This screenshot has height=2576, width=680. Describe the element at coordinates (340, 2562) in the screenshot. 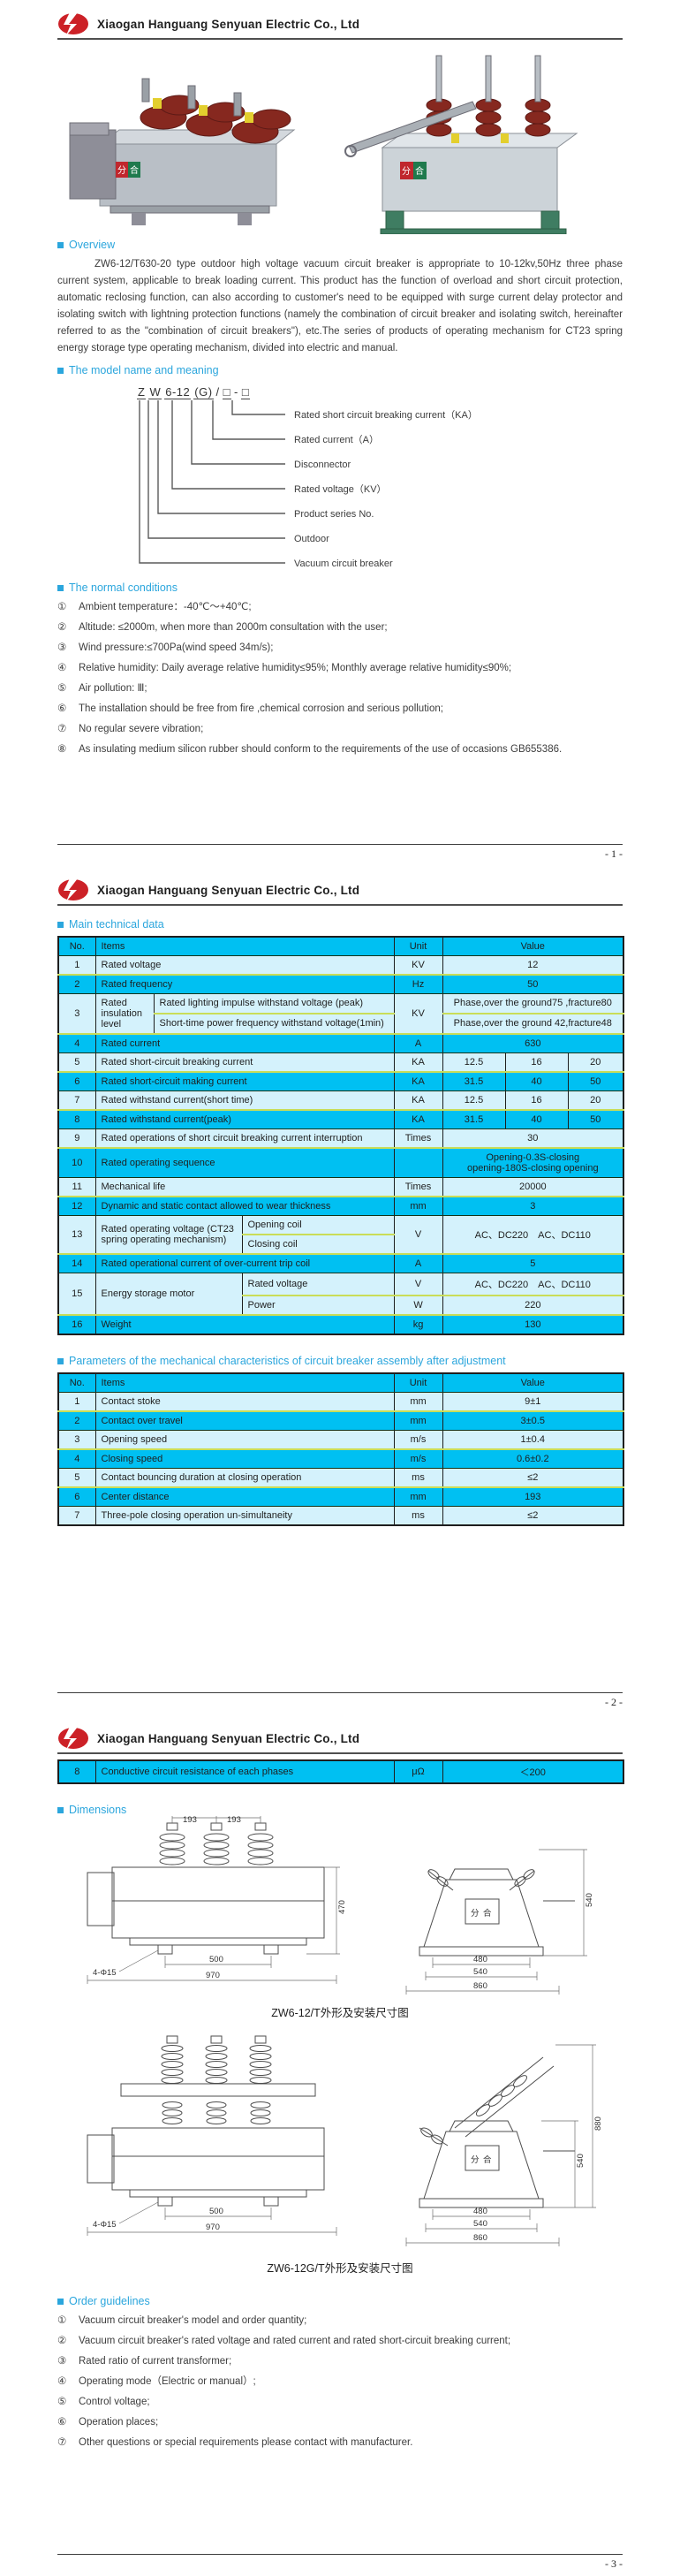

I see `page-footer: - 3 -` at that location.